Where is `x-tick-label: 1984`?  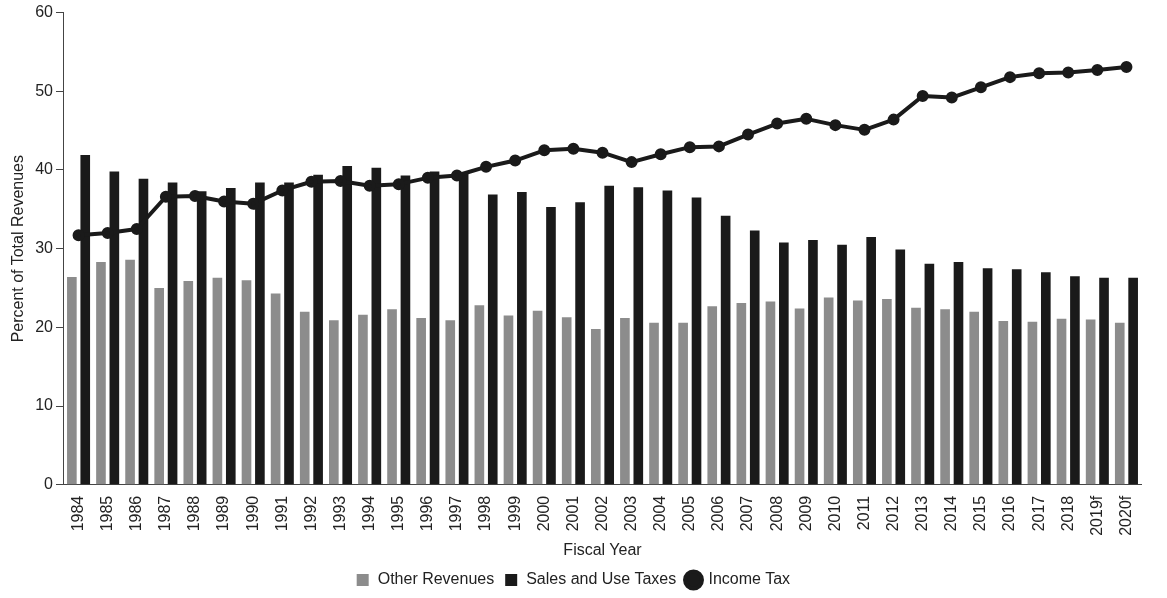 x-tick-label: 1984 is located at coordinates (77, 513).